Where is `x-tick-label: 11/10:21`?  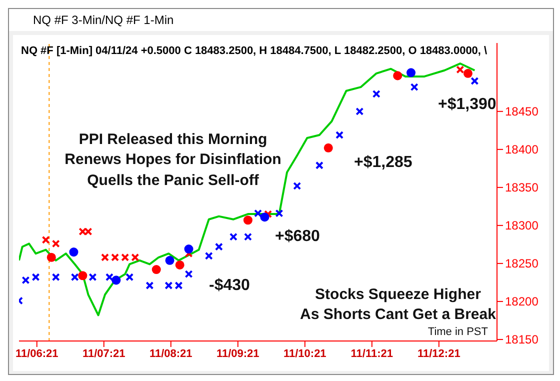
x-tick-label: 11/10:21 is located at coordinates (304, 354).